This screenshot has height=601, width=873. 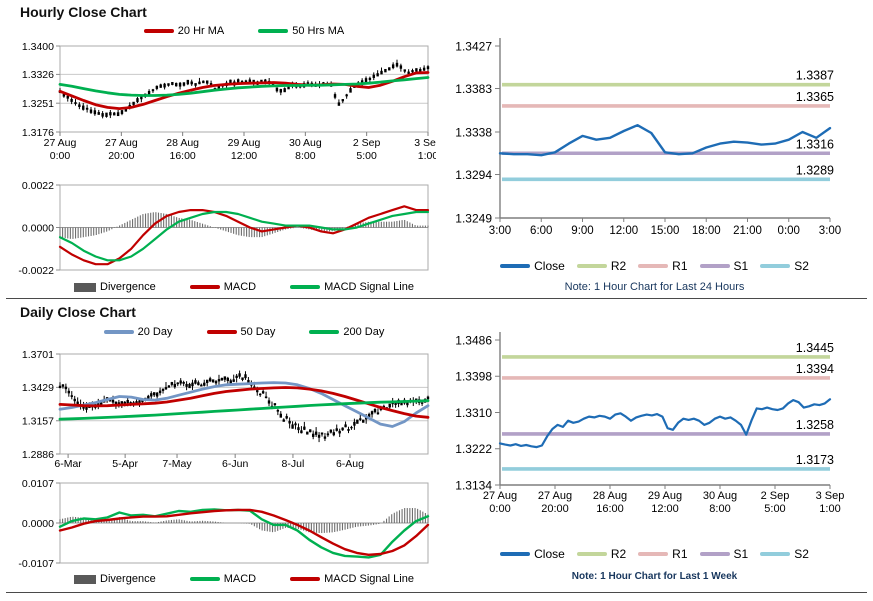 I want to click on legend-item-s1: S1, so click(x=723, y=266).